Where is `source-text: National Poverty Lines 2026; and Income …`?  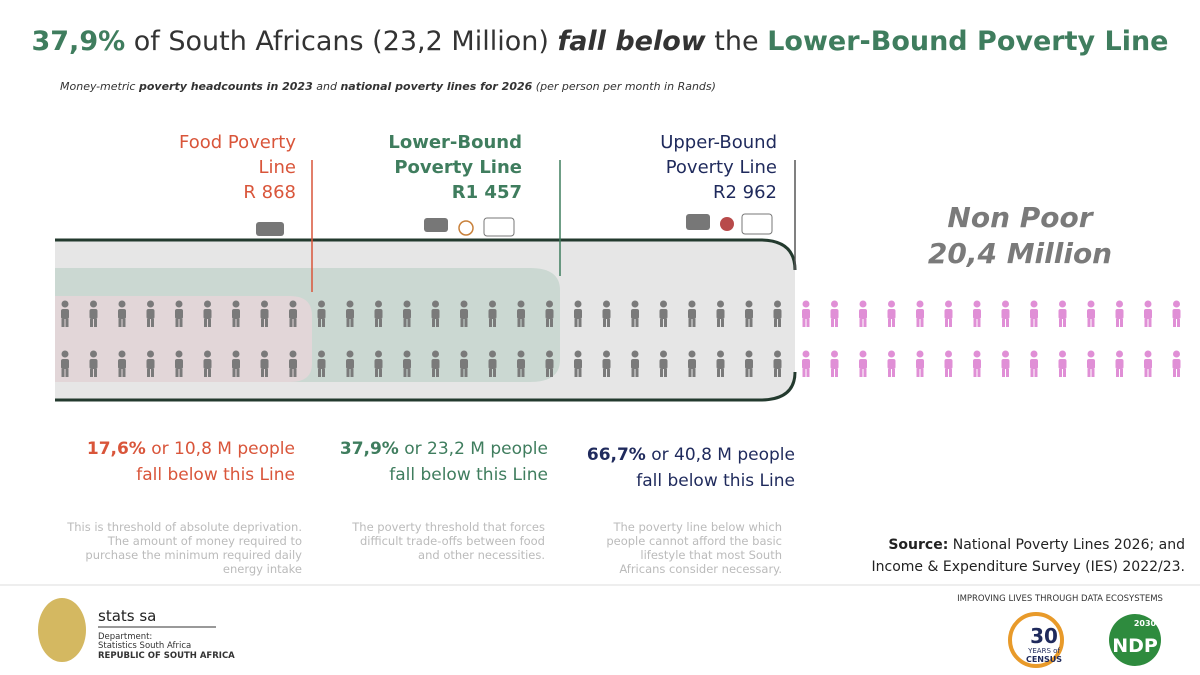
source-text: National Poverty Lines 2026; and Income … is located at coordinates (1028, 556).